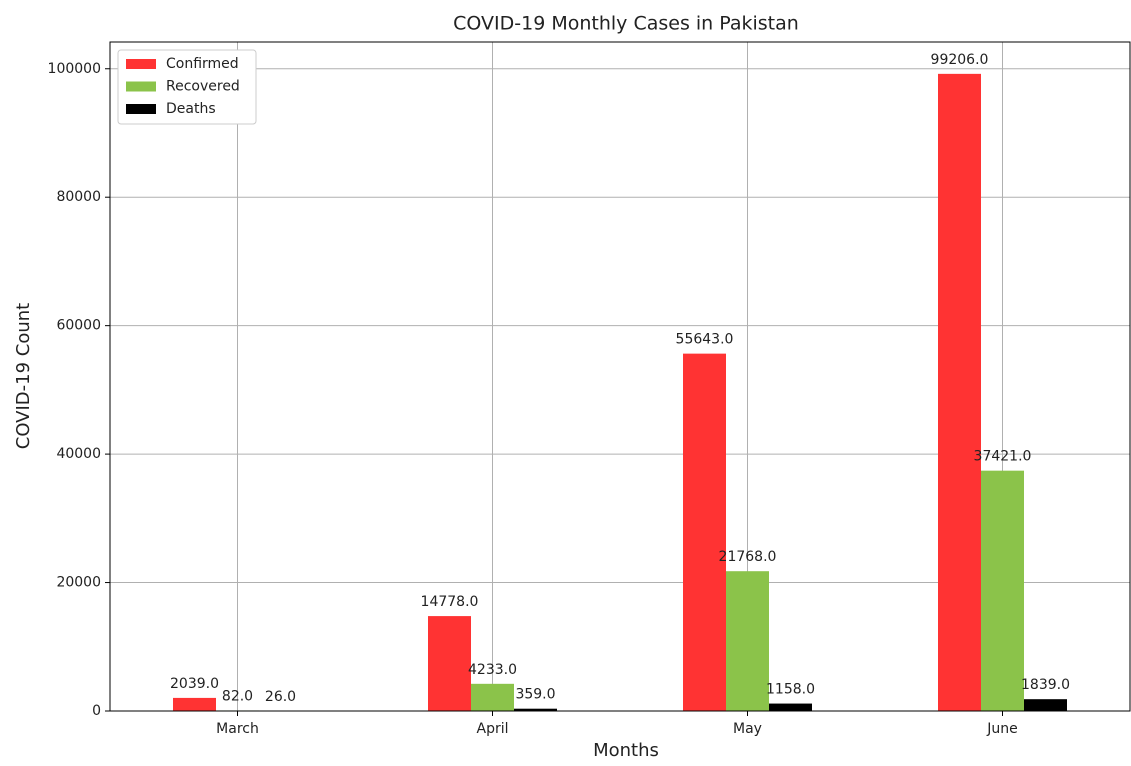 The height and width of the screenshot is (766, 1131). I want to click on value-label: 1158.0, so click(790, 690).